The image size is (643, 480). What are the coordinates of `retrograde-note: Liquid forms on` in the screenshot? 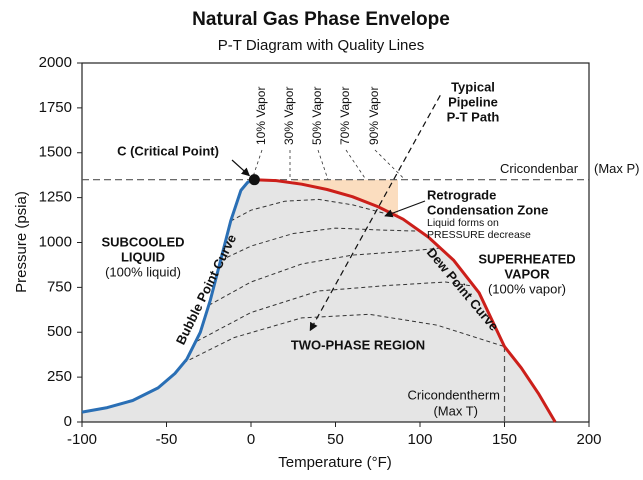 It's located at (463, 223).